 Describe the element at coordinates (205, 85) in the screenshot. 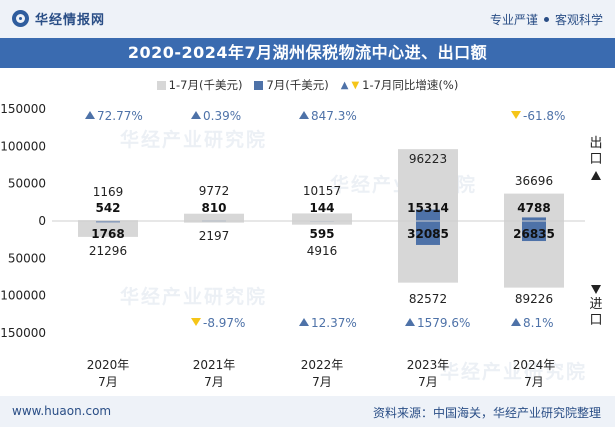

I see `legend-label-cumulative: 1-7月(千美元)` at that location.